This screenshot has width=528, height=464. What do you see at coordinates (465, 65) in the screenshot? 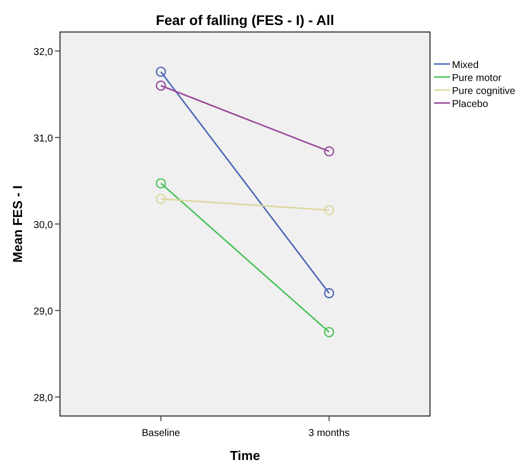
I see `legend-label: Mixed` at bounding box center [465, 65].